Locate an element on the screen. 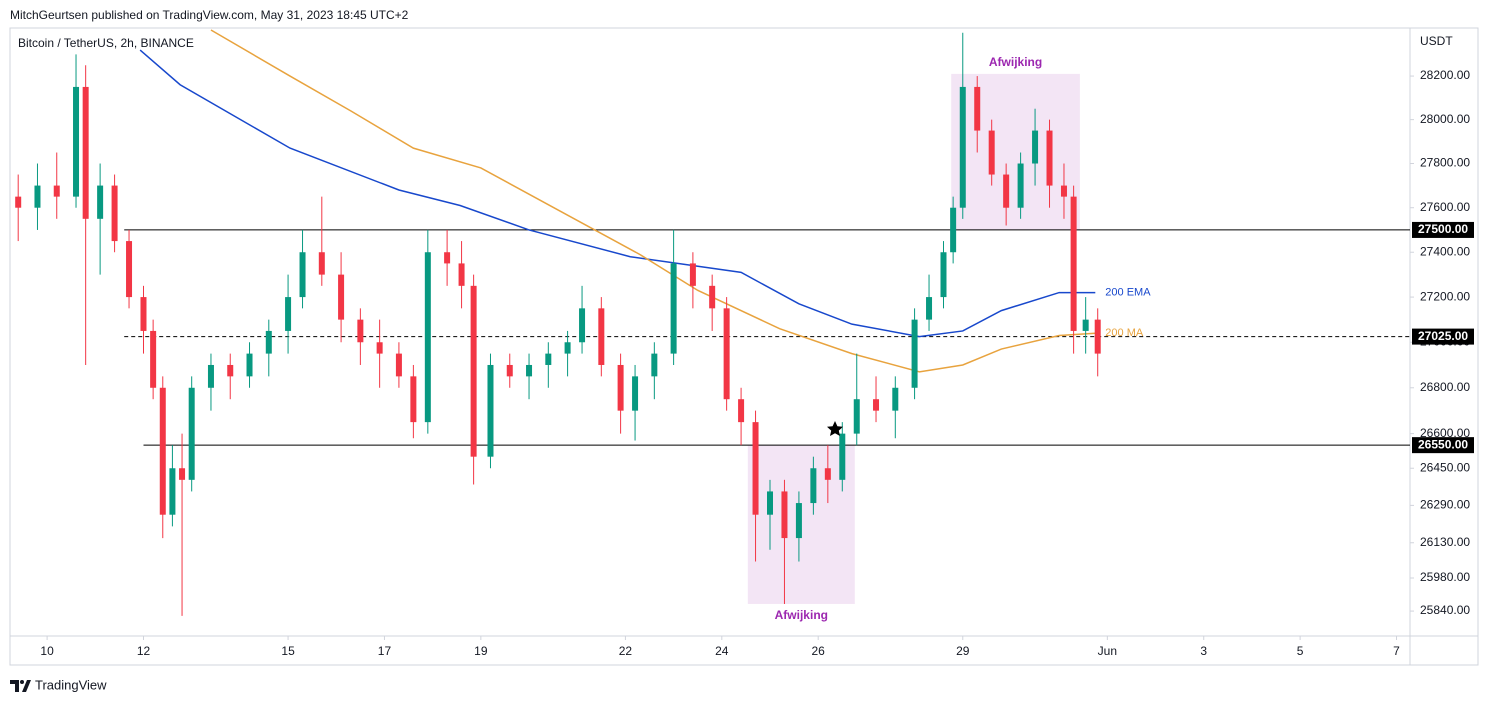  x-tick-label: 29 is located at coordinates (963, 651).